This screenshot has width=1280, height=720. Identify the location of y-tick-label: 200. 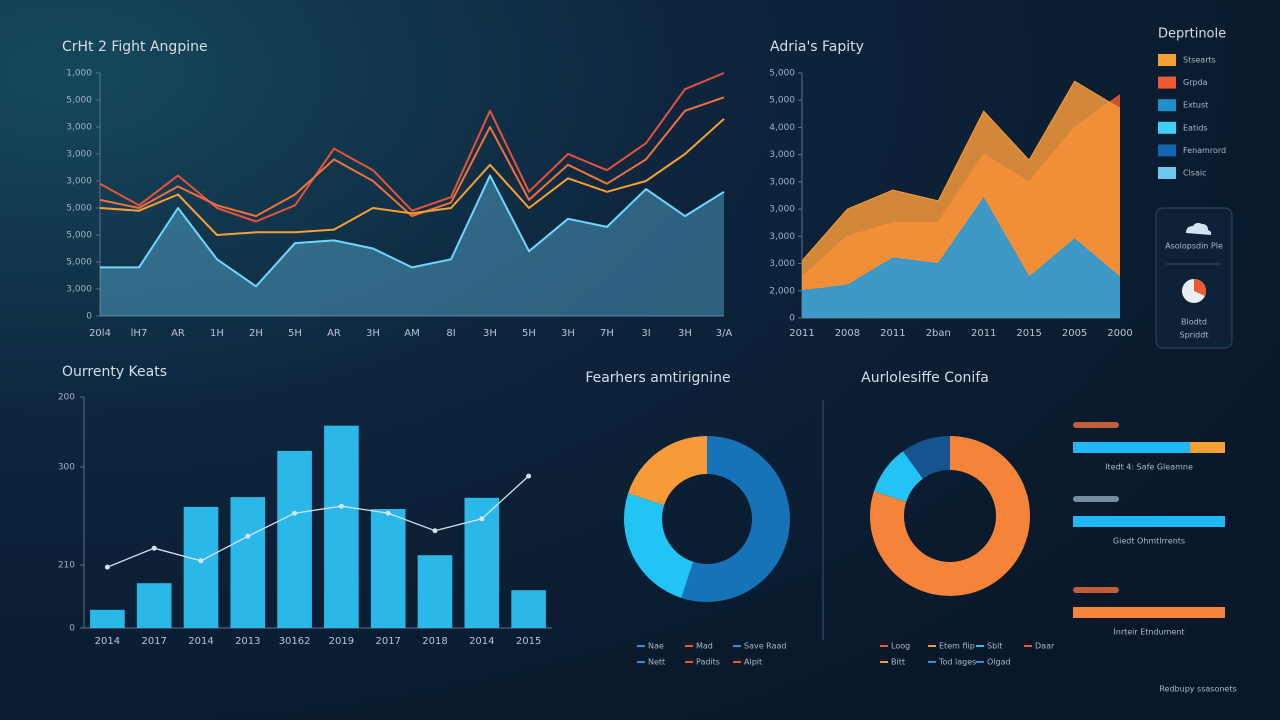
(66, 398).